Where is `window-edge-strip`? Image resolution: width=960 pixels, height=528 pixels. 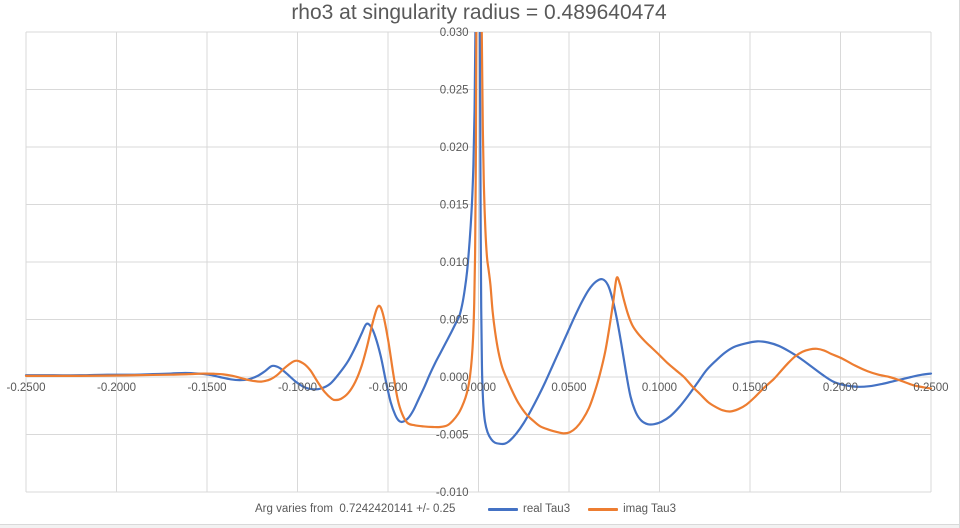 window-edge-strip is located at coordinates (480, 526).